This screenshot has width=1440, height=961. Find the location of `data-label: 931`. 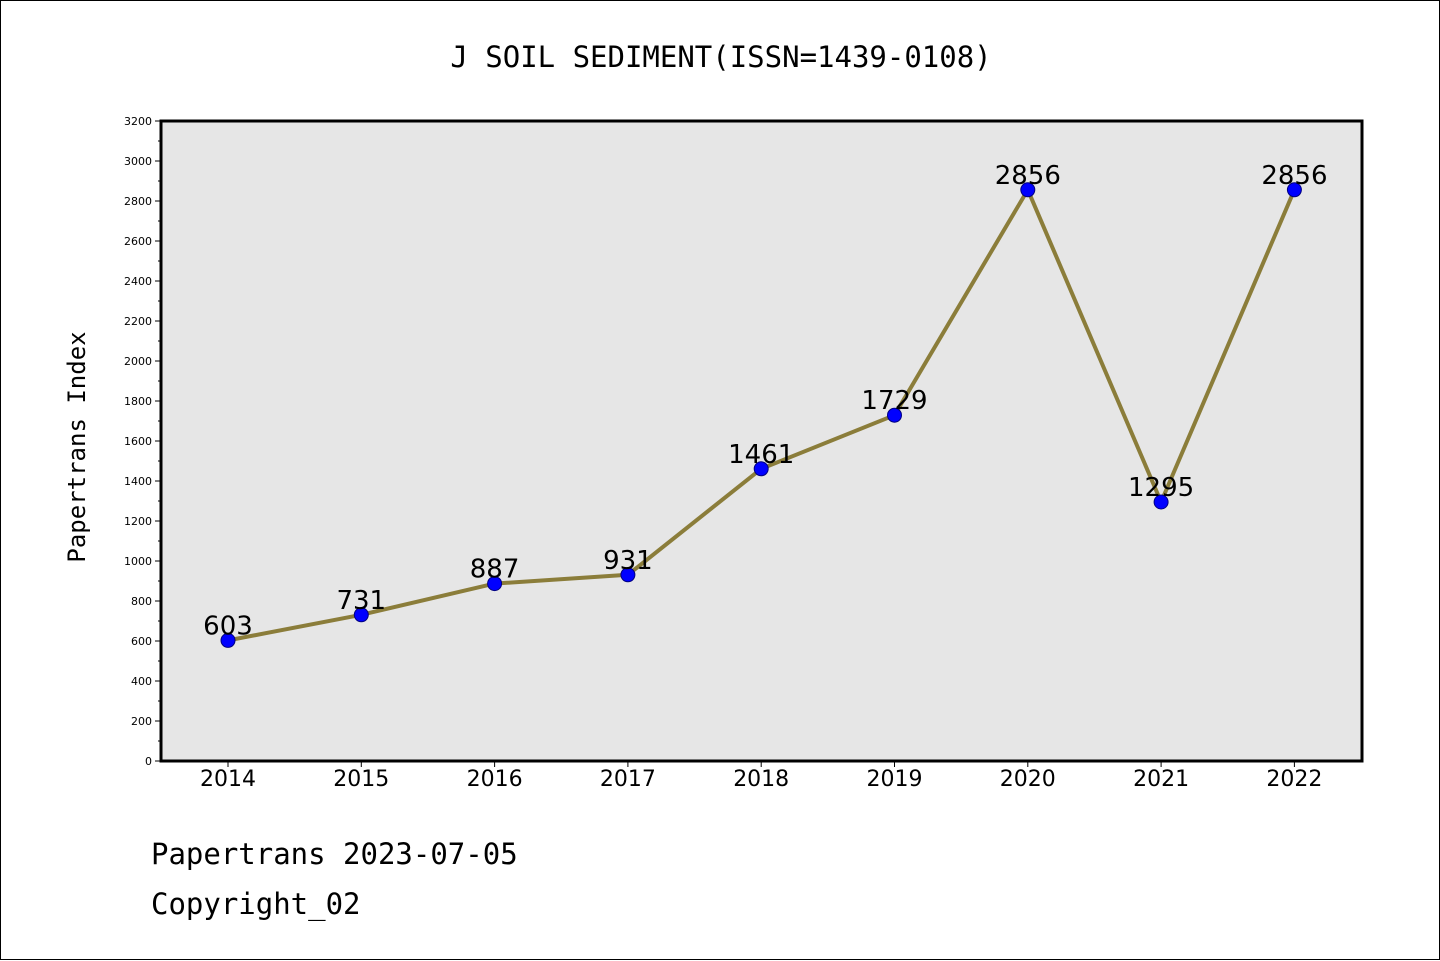

data-label: 931 is located at coordinates (628, 561).